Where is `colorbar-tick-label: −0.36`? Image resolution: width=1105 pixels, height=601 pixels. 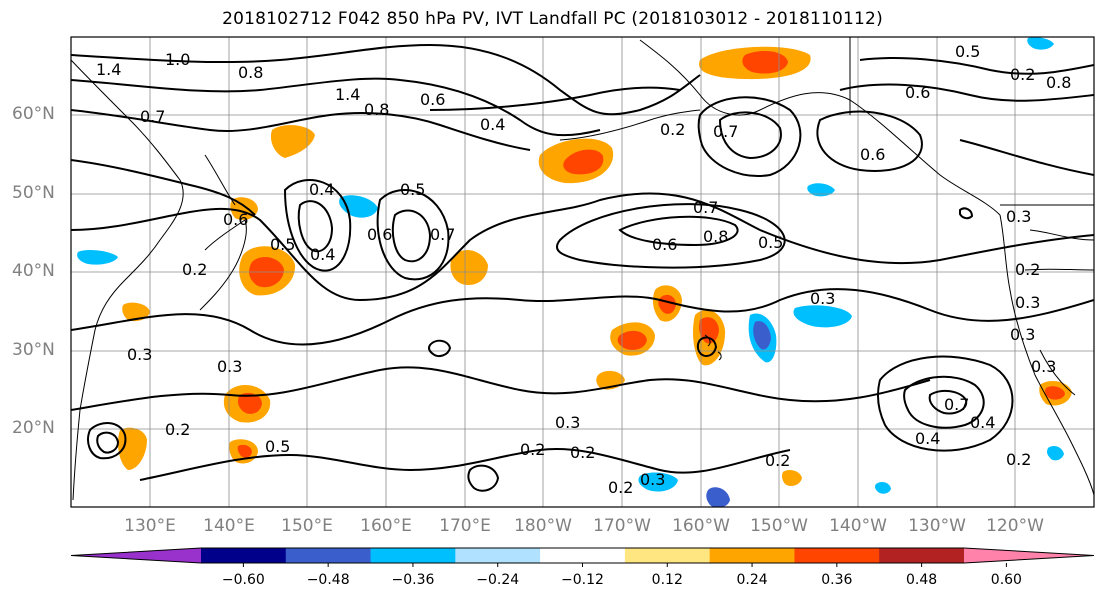 colorbar-tick-label: −0.36 is located at coordinates (413, 580).